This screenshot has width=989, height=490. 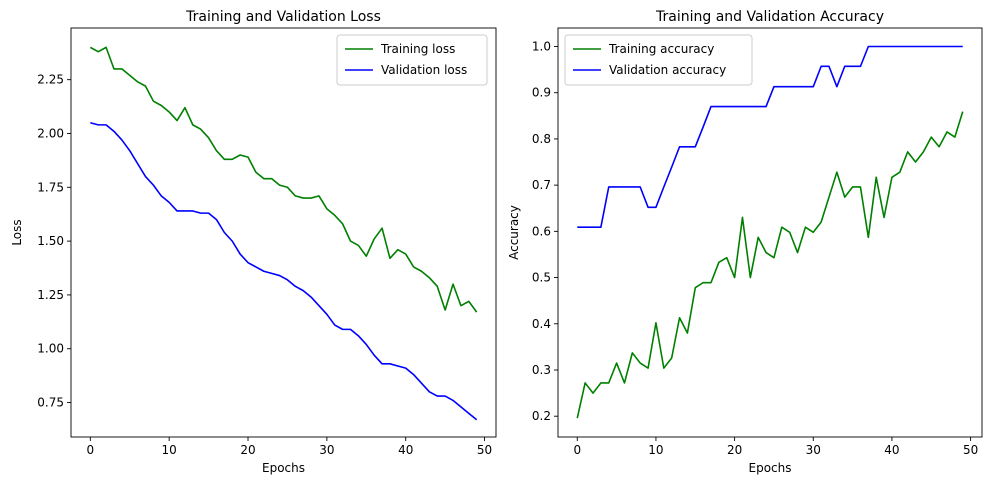 I want to click on legend-entry: Validation accuracy, so click(x=667, y=70).